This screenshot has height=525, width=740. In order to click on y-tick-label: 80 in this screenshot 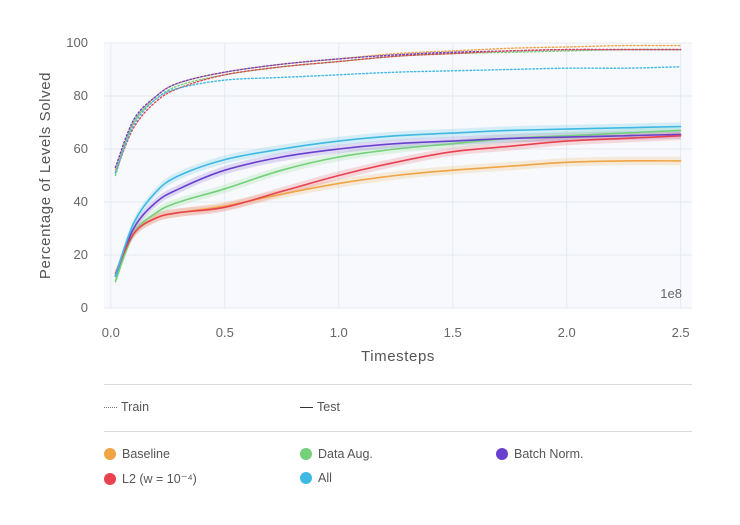, I will do `click(81, 95)`.